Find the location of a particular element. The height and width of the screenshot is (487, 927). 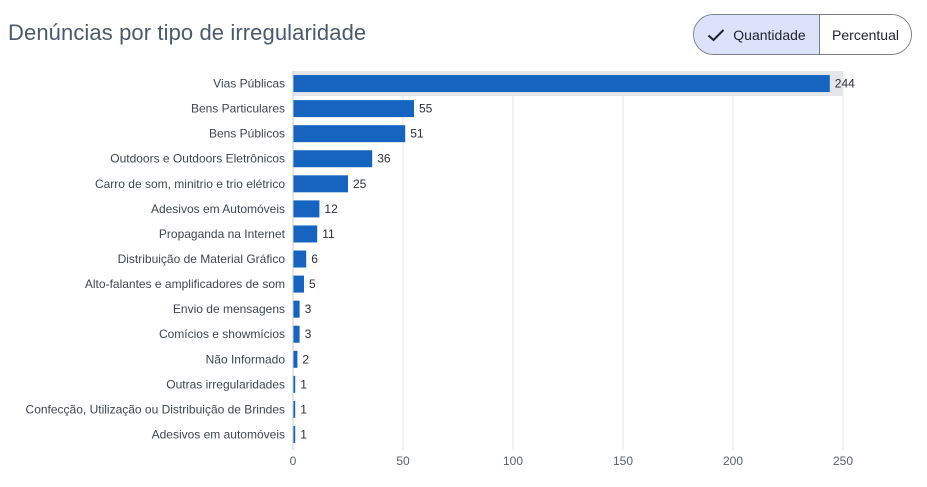

category-label: Adesivos em automóveis is located at coordinates (218, 435).